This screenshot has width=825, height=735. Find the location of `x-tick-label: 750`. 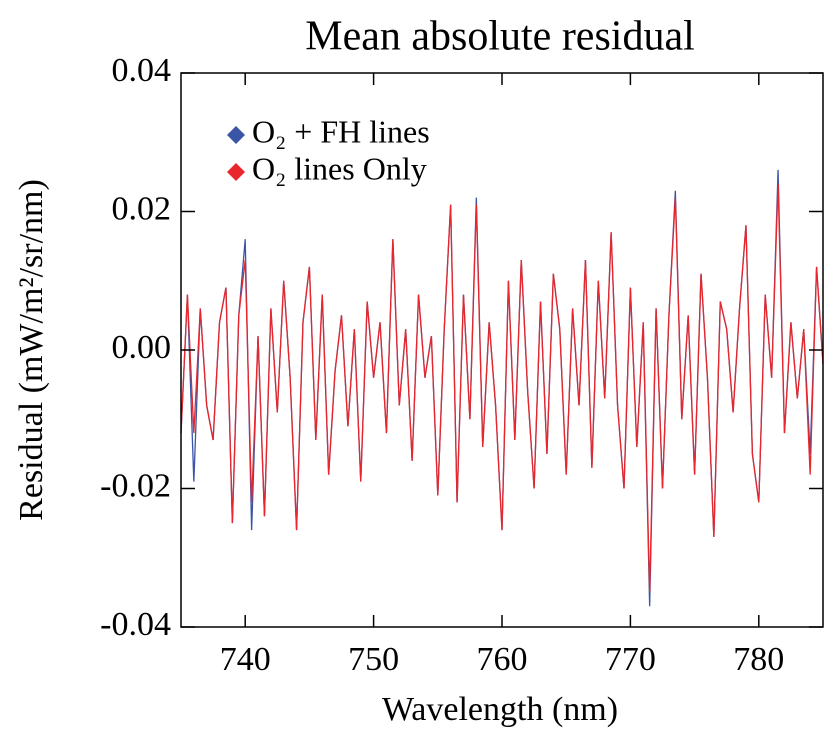

x-tick-label: 750 is located at coordinates (373, 659).